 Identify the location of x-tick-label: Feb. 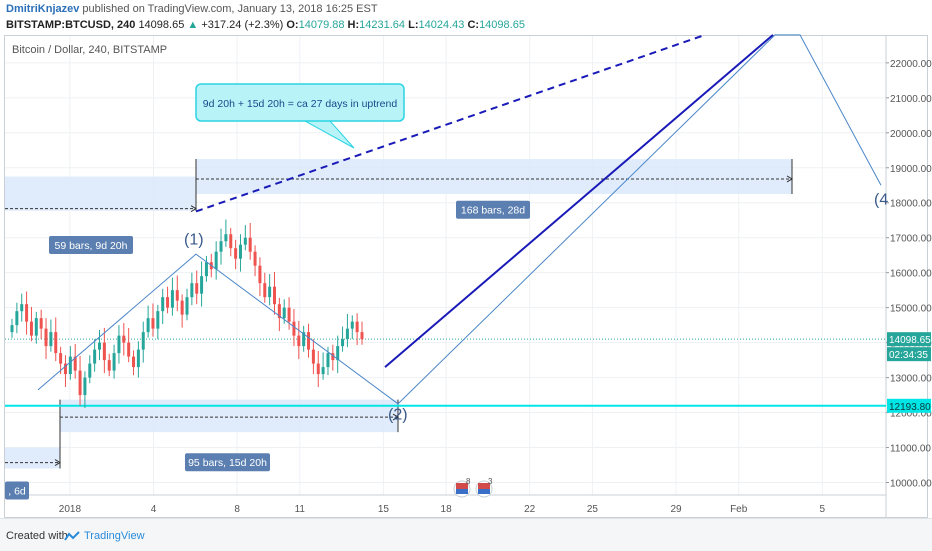
(739, 509).